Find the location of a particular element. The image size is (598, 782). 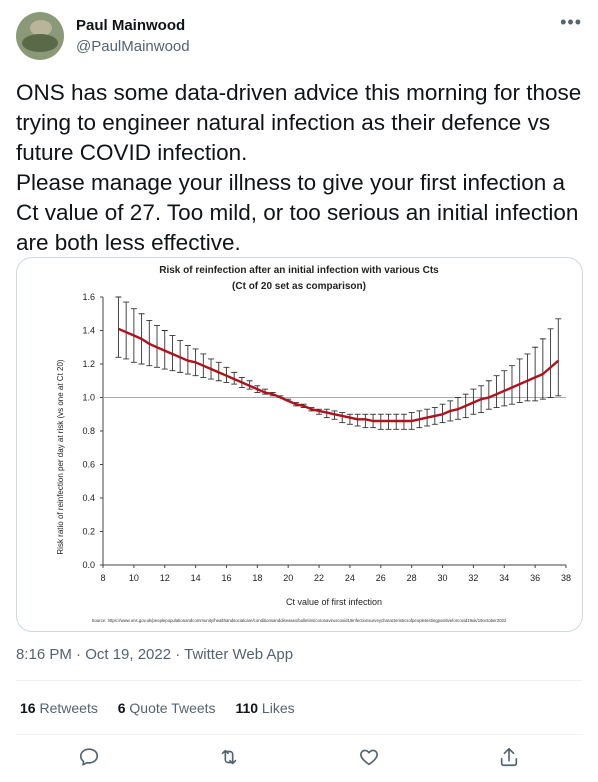

x-tick-label: 10 is located at coordinates (134, 578).